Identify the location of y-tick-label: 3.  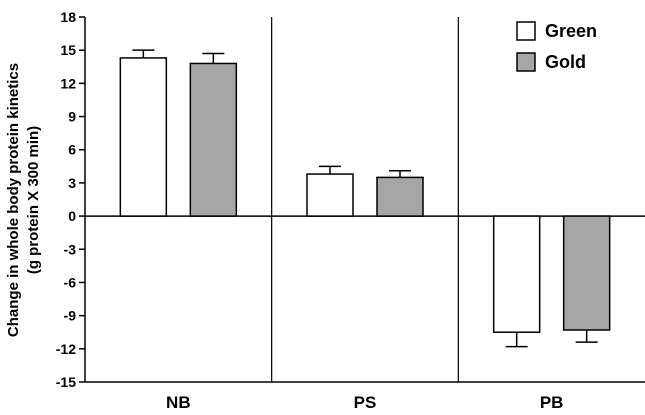
(72, 183).